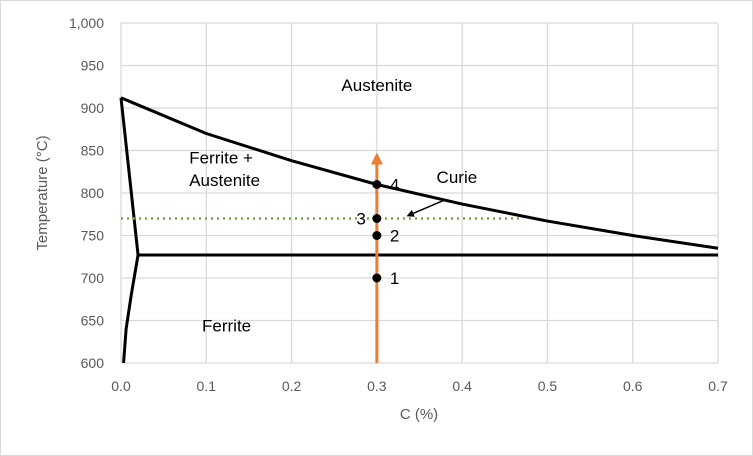 The width and height of the screenshot is (753, 456). Describe the element at coordinates (394, 278) in the screenshot. I see `point-label: 1` at that location.